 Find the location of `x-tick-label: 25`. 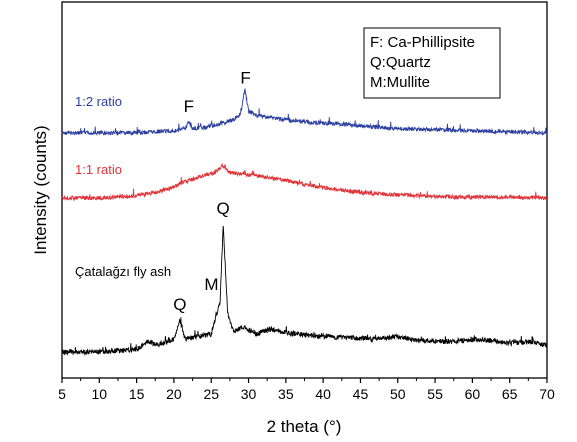

x-tick-label: 25 is located at coordinates (211, 394).